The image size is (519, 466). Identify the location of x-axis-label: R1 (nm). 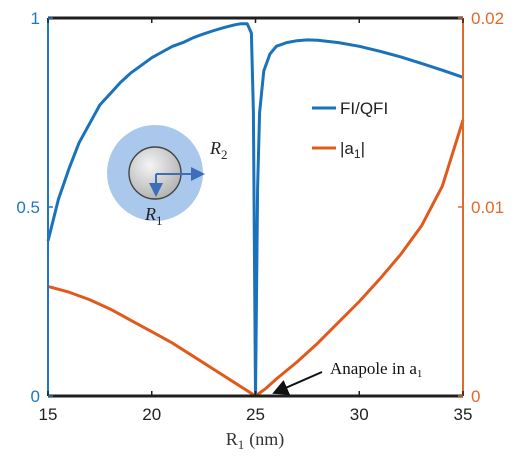
(255, 440).